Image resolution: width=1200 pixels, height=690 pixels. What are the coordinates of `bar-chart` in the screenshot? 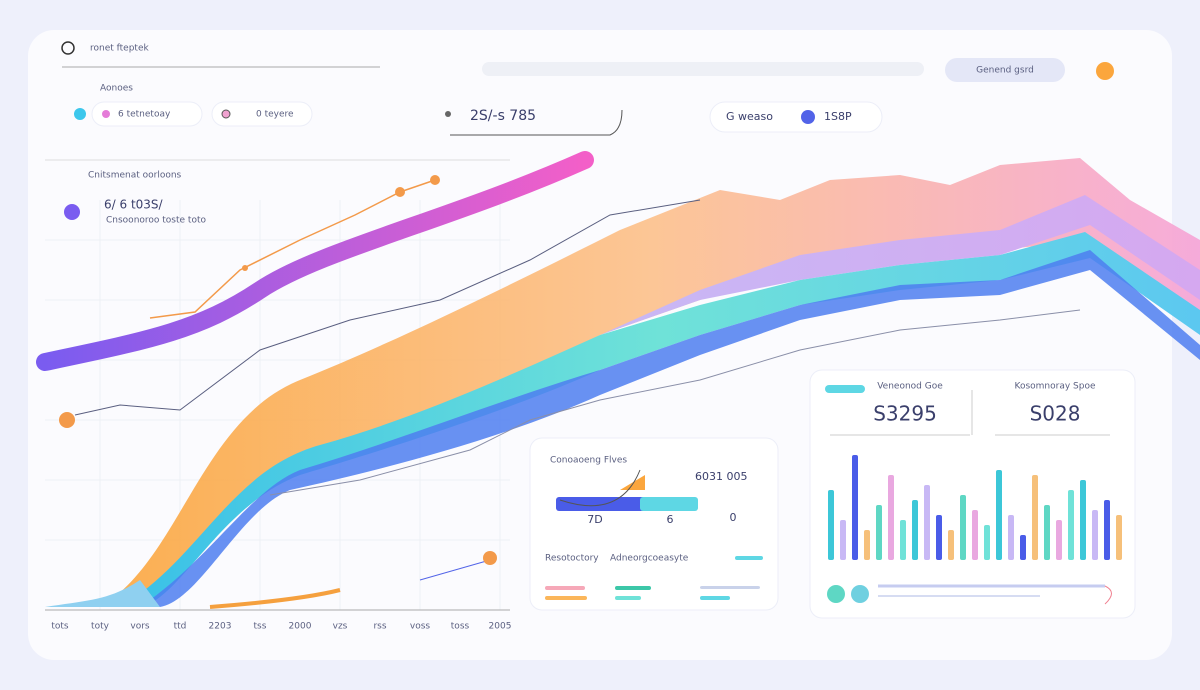 It's located at (975, 507).